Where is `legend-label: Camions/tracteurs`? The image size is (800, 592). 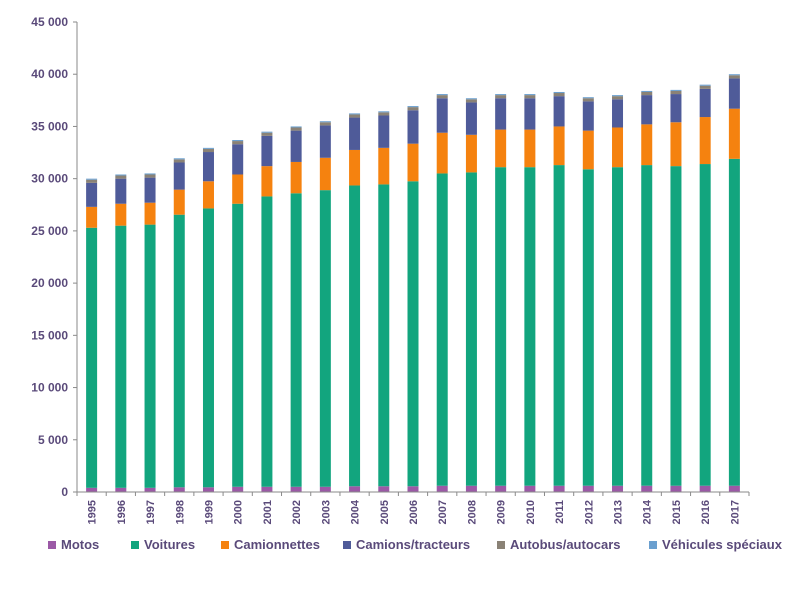
legend-label: Camions/tracteurs is located at coordinates (413, 544).